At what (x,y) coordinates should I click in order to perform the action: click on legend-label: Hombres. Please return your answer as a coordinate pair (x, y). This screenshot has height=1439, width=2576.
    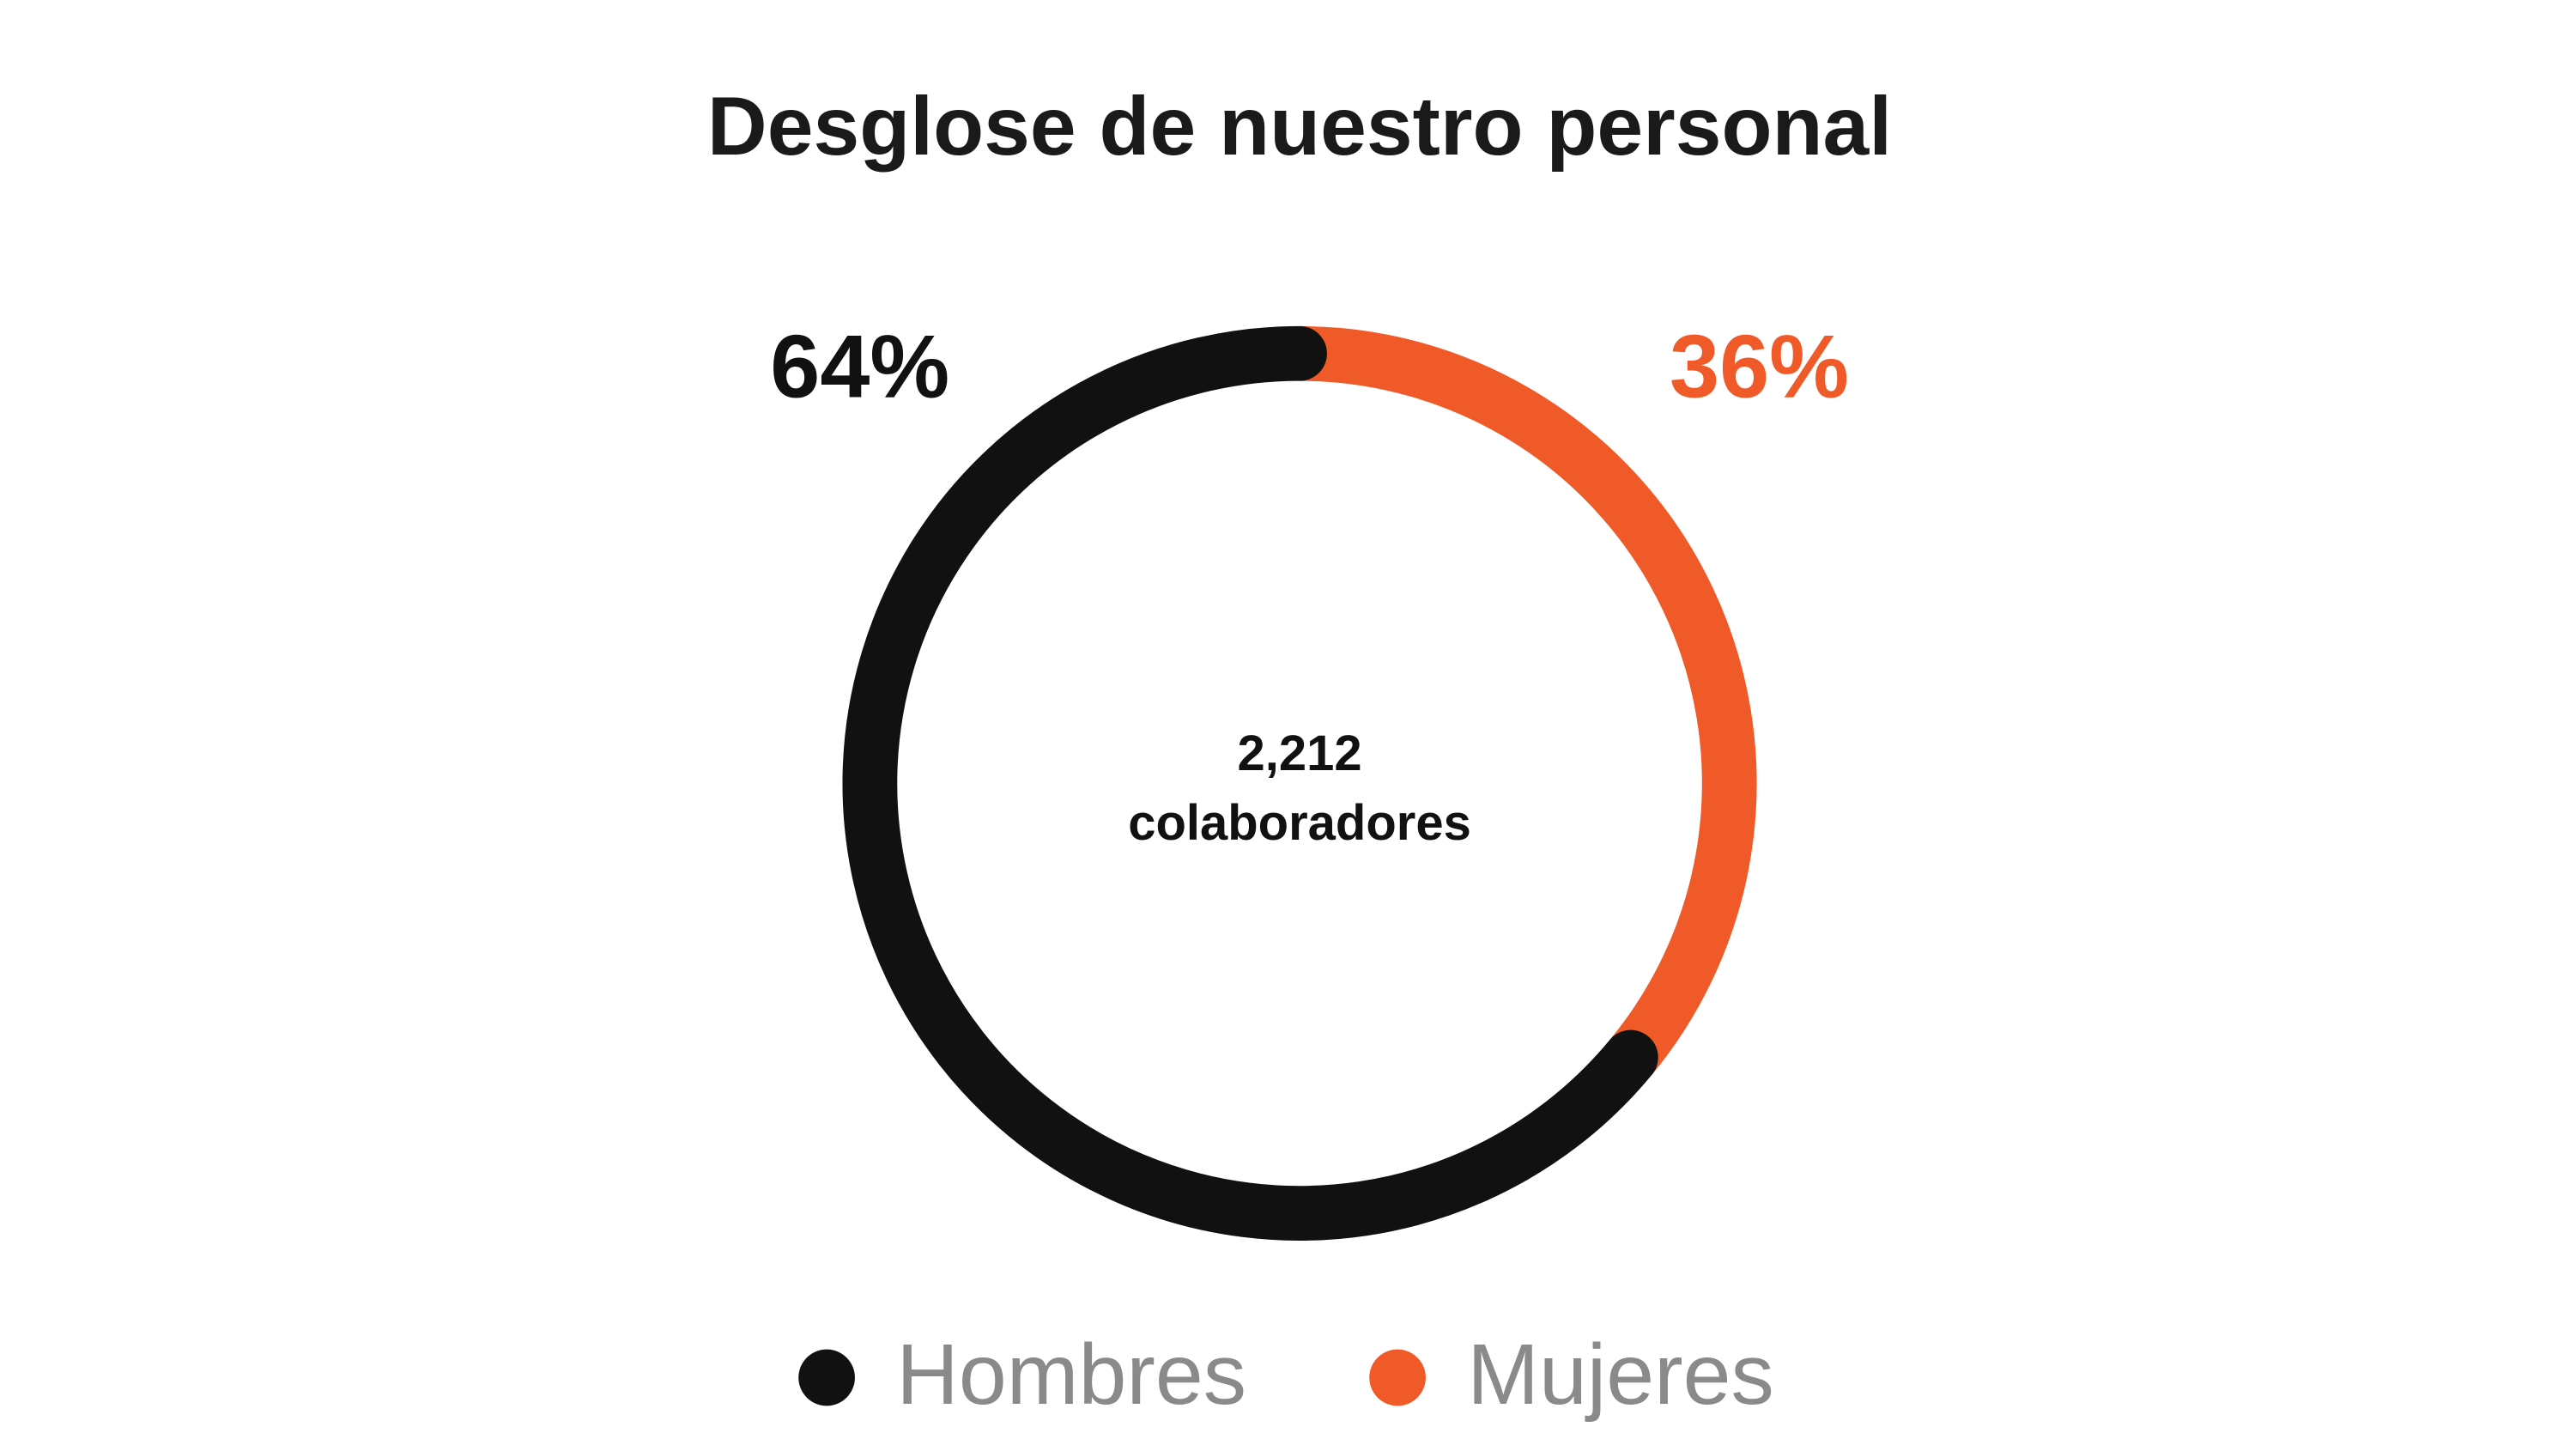
    Looking at the image, I should click on (1071, 1375).